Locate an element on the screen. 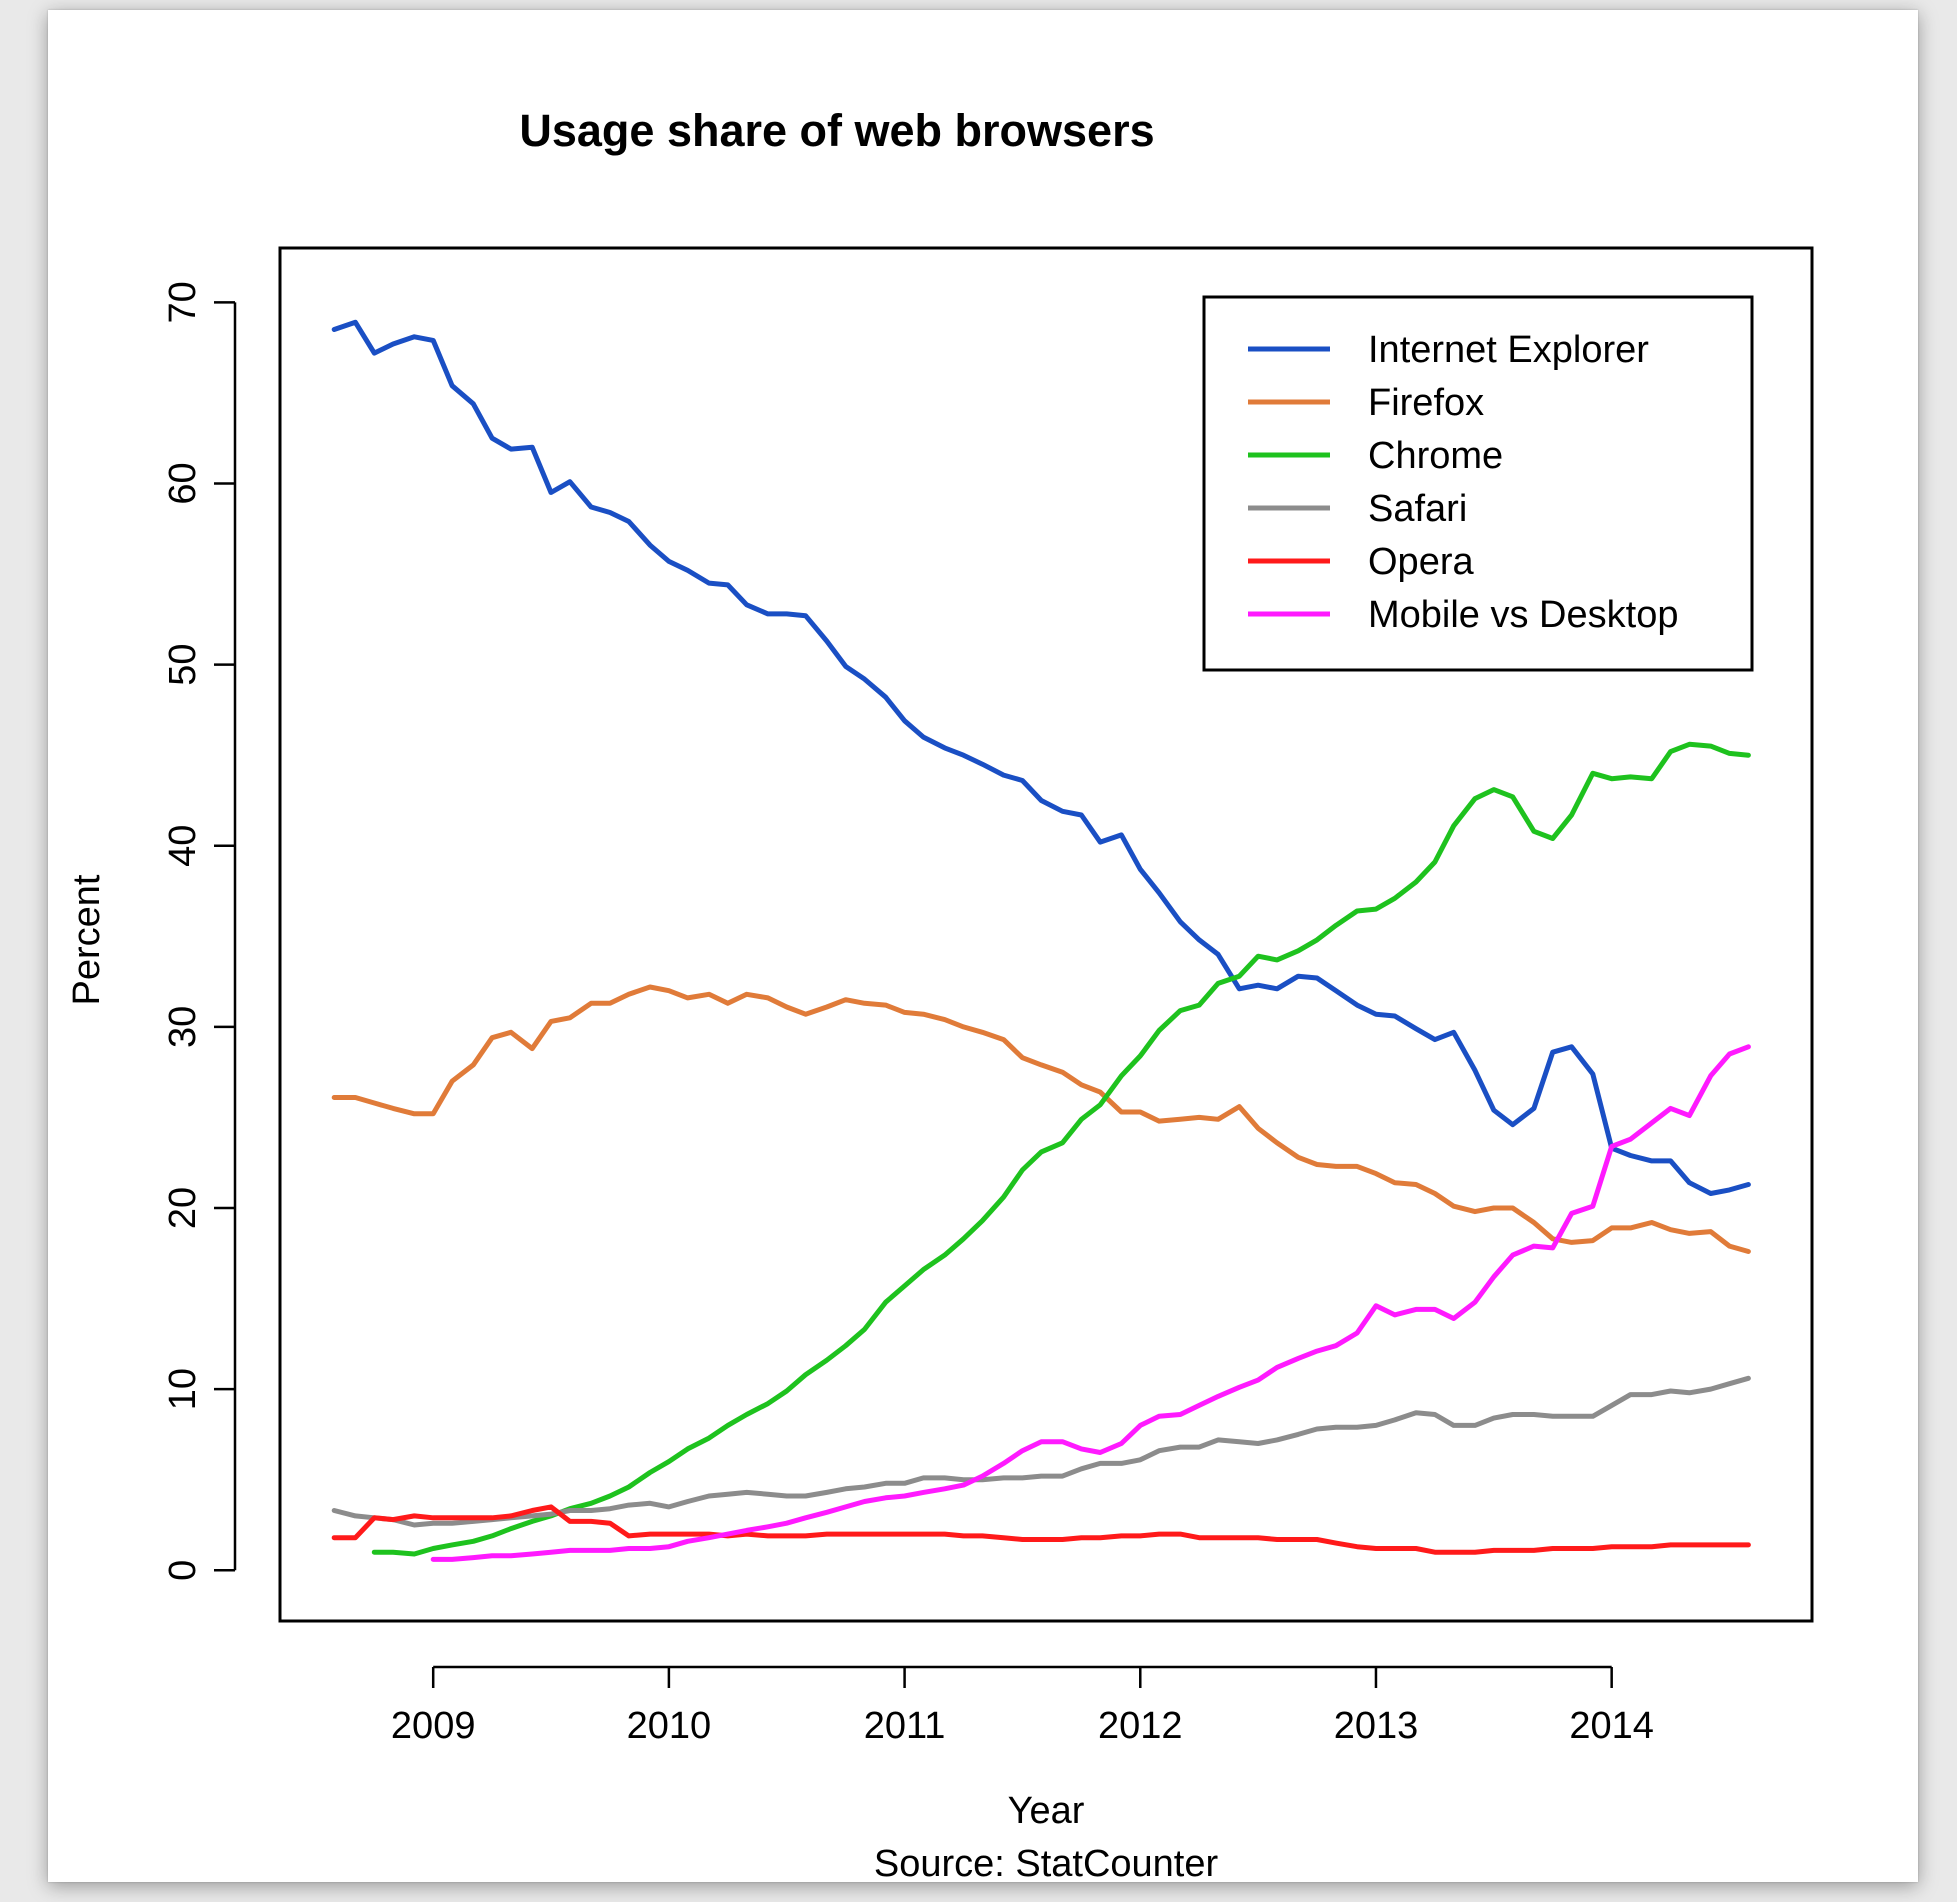 The width and height of the screenshot is (1957, 1902). legend-label: Internet Explorer is located at coordinates (1508, 350).